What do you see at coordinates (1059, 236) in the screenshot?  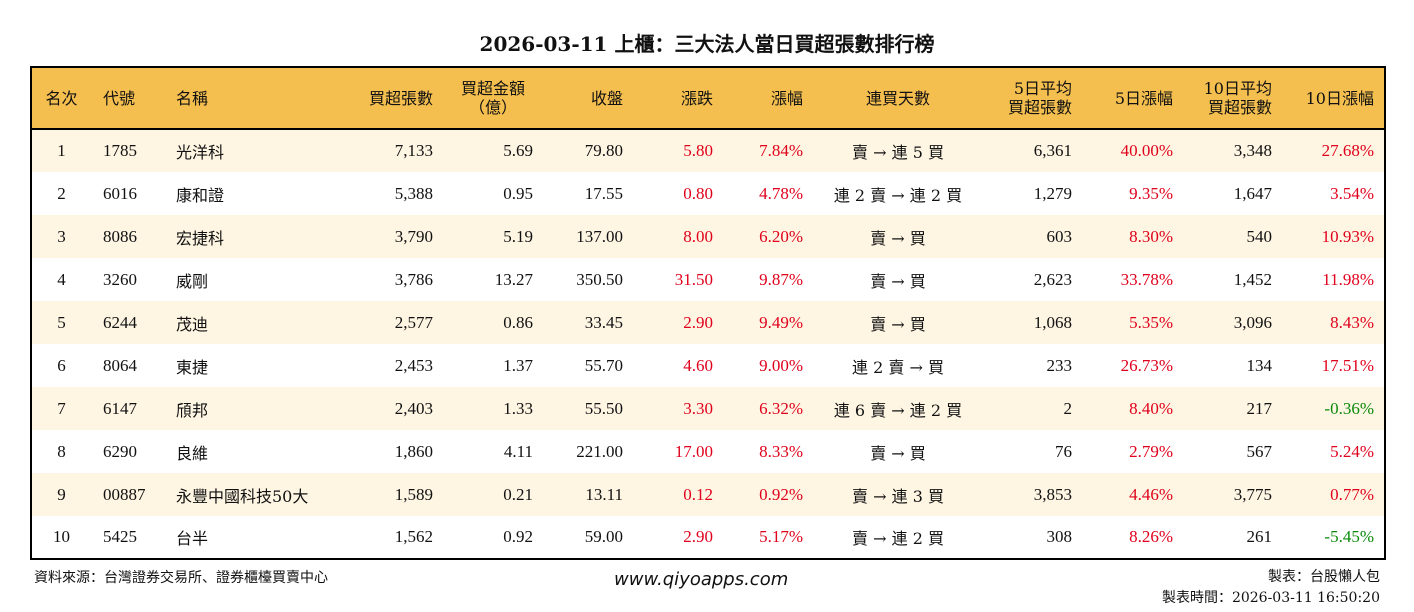 I see `cell-avg5-net-buy: 603` at bounding box center [1059, 236].